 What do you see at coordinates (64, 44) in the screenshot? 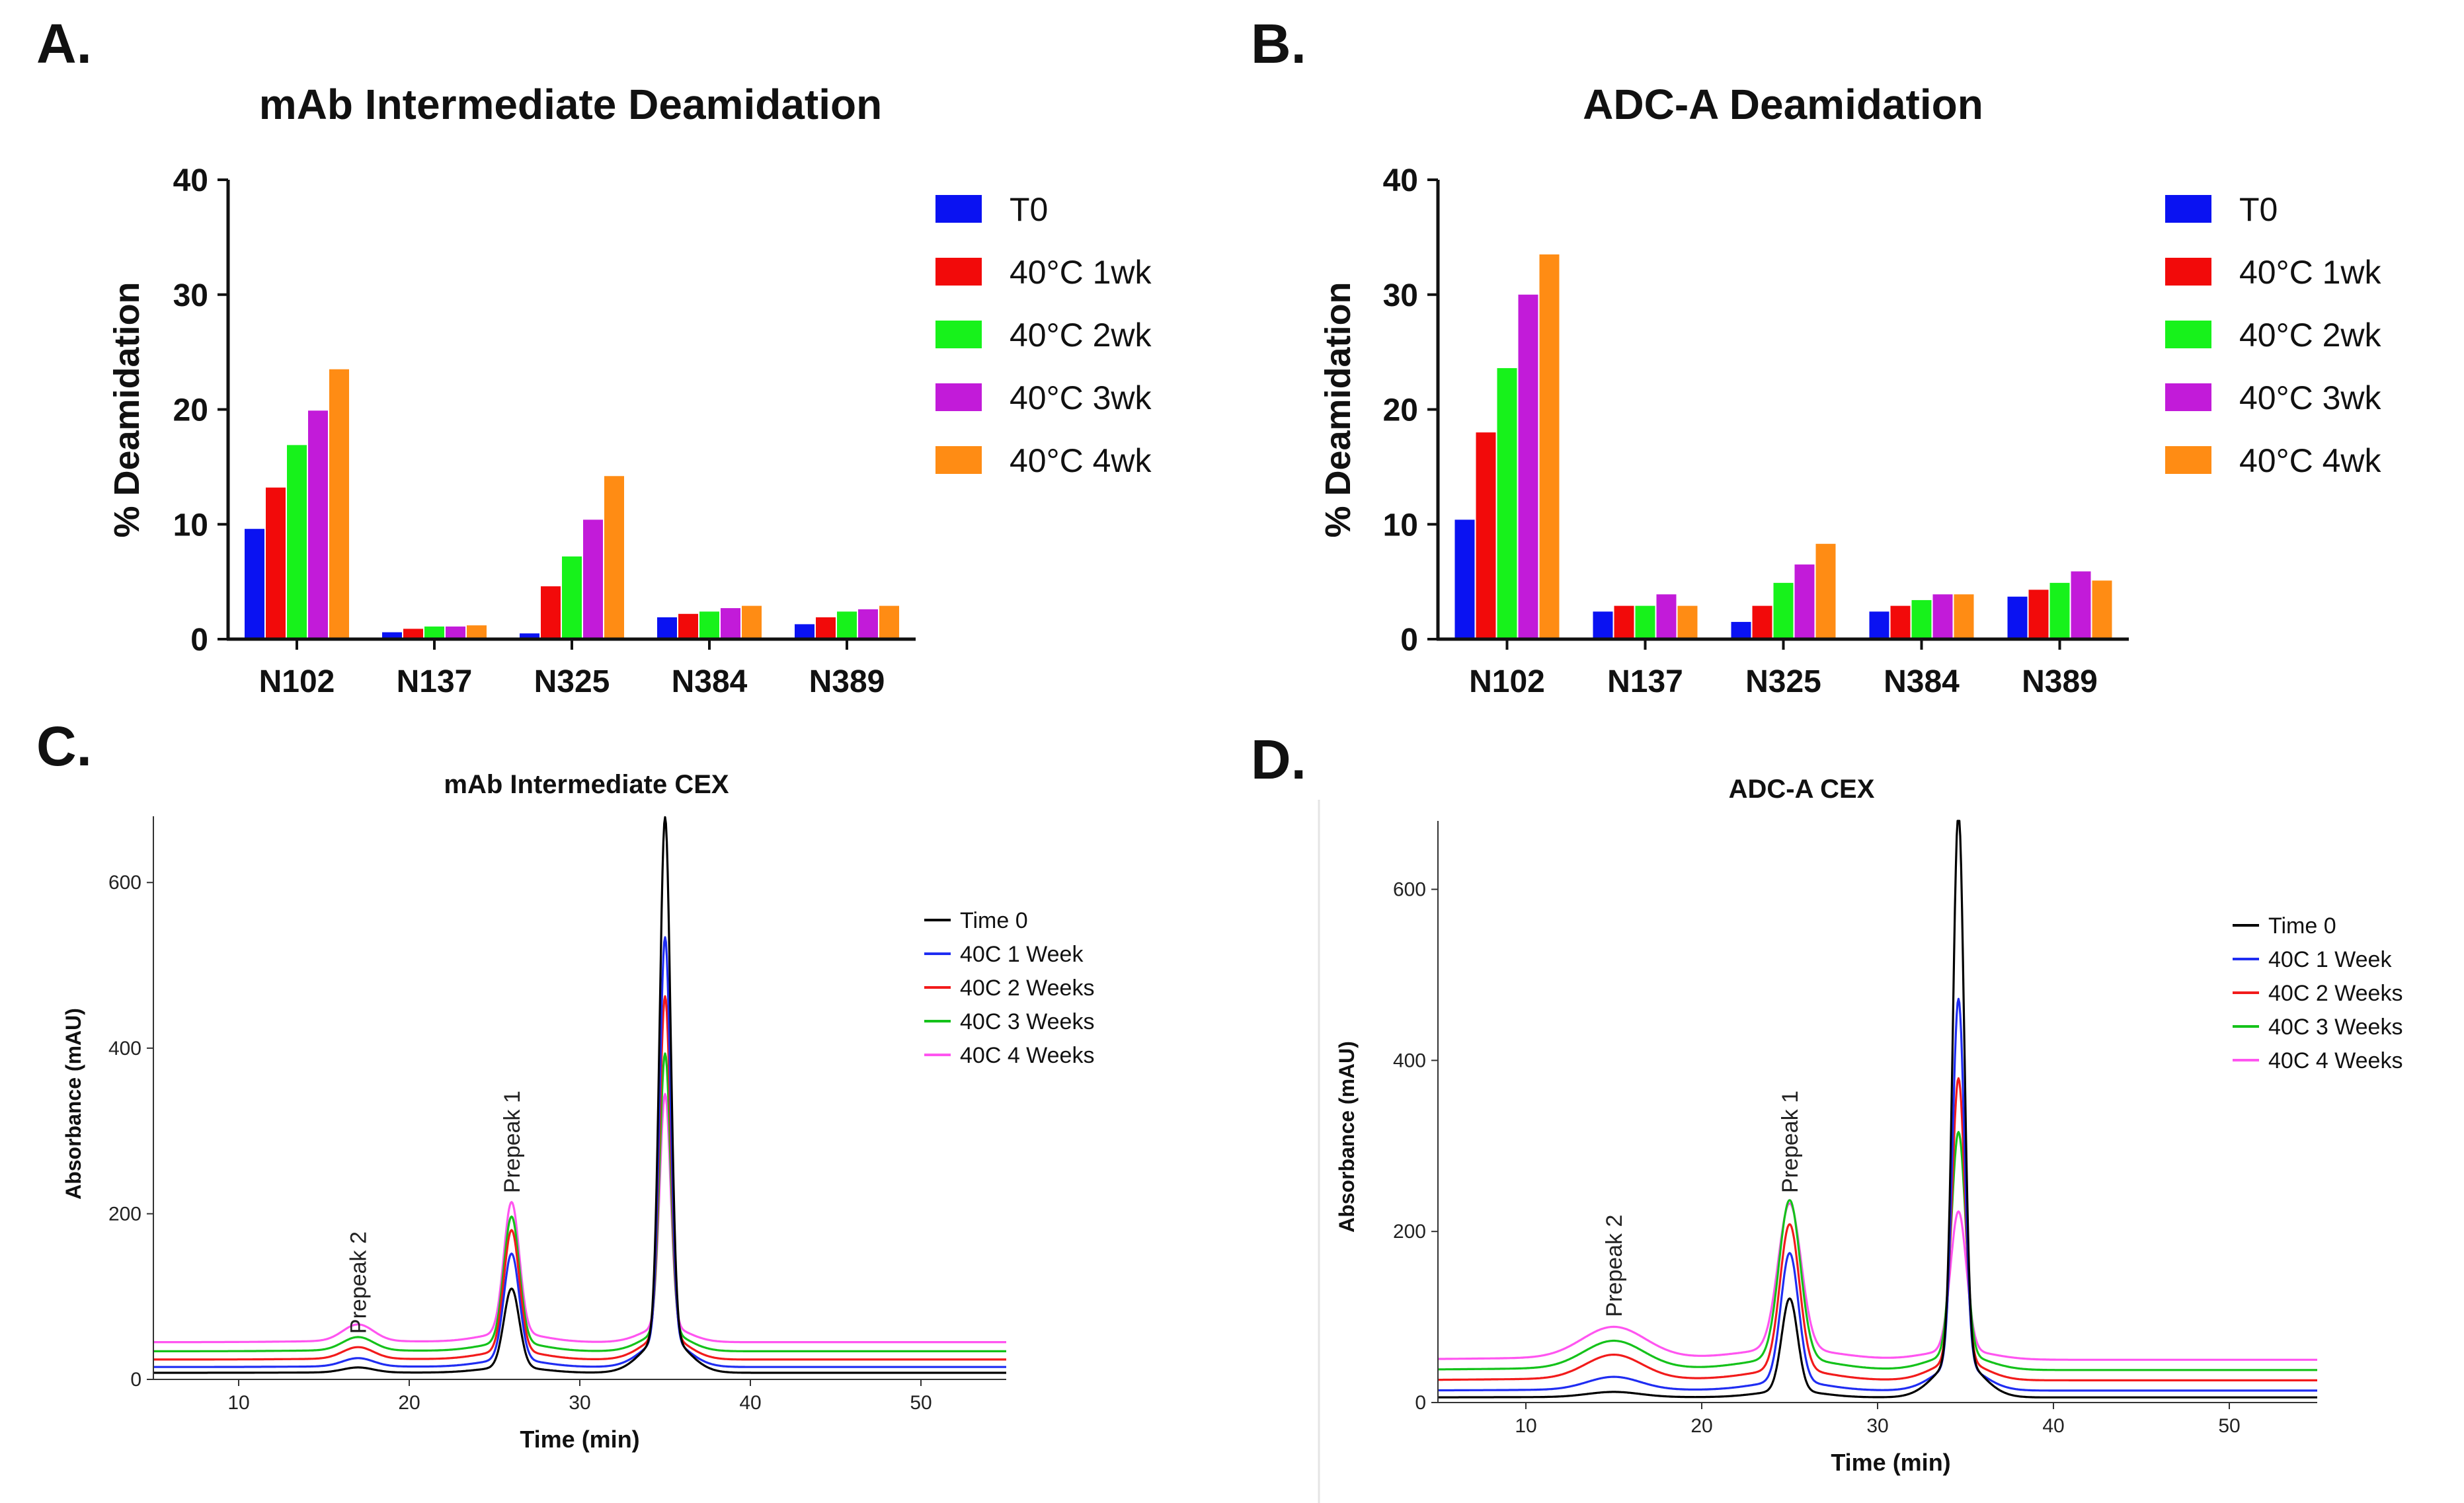
I see `panel-letter-a: A.` at bounding box center [64, 44].